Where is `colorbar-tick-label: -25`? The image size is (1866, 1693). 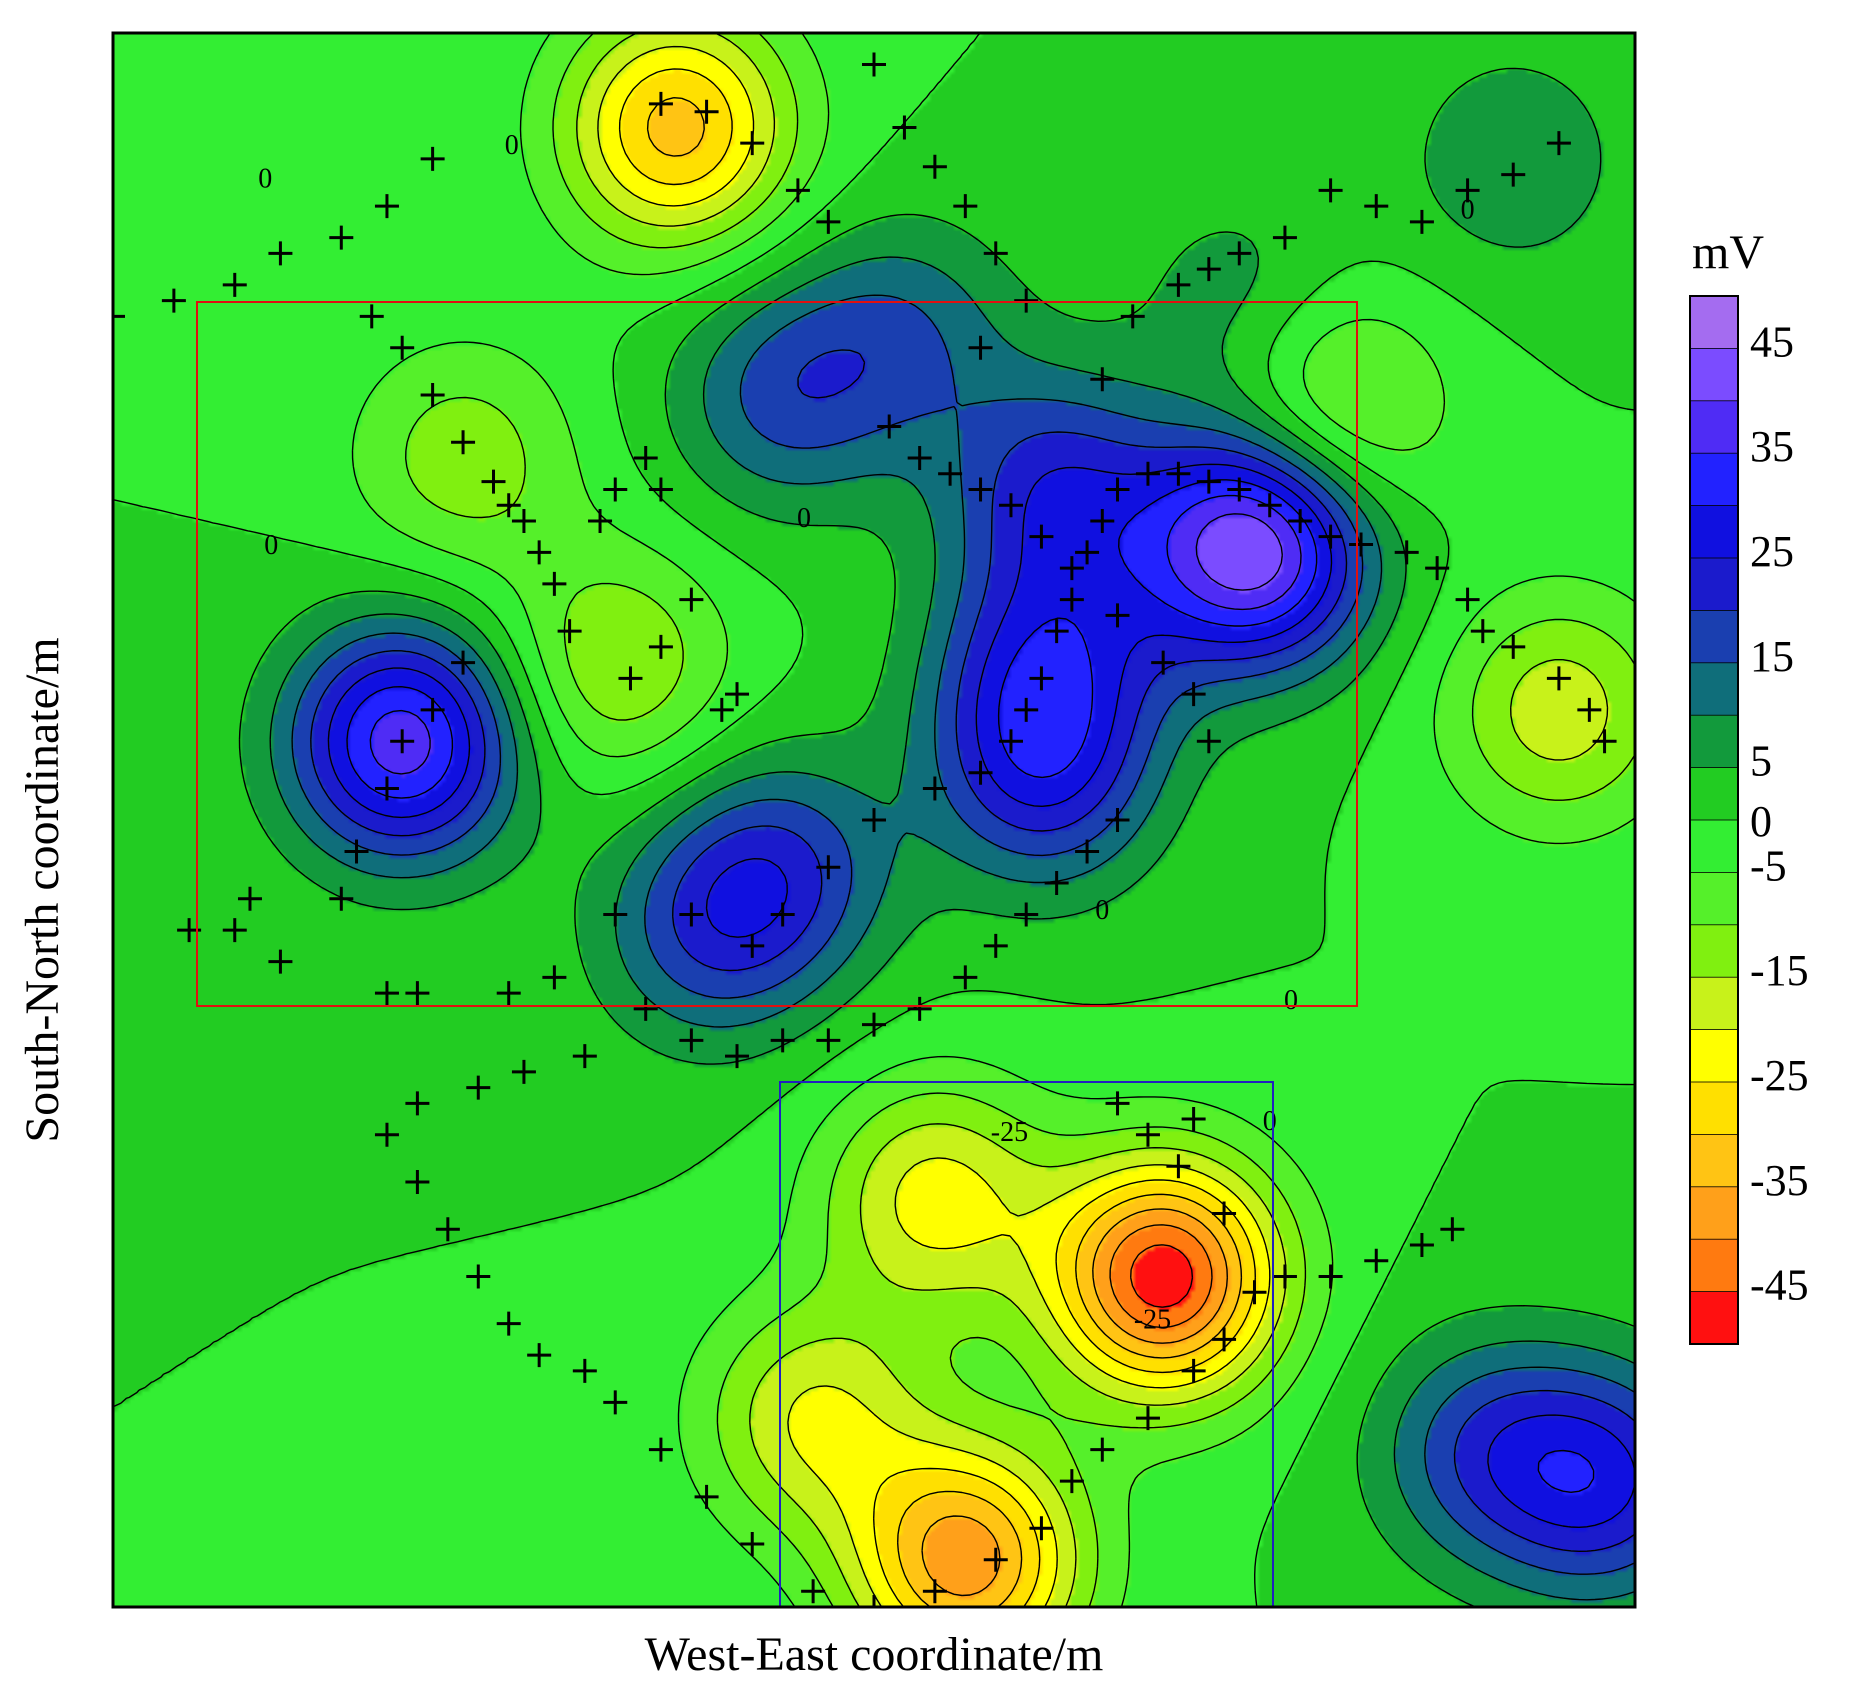 colorbar-tick-label: -25 is located at coordinates (1779, 1075).